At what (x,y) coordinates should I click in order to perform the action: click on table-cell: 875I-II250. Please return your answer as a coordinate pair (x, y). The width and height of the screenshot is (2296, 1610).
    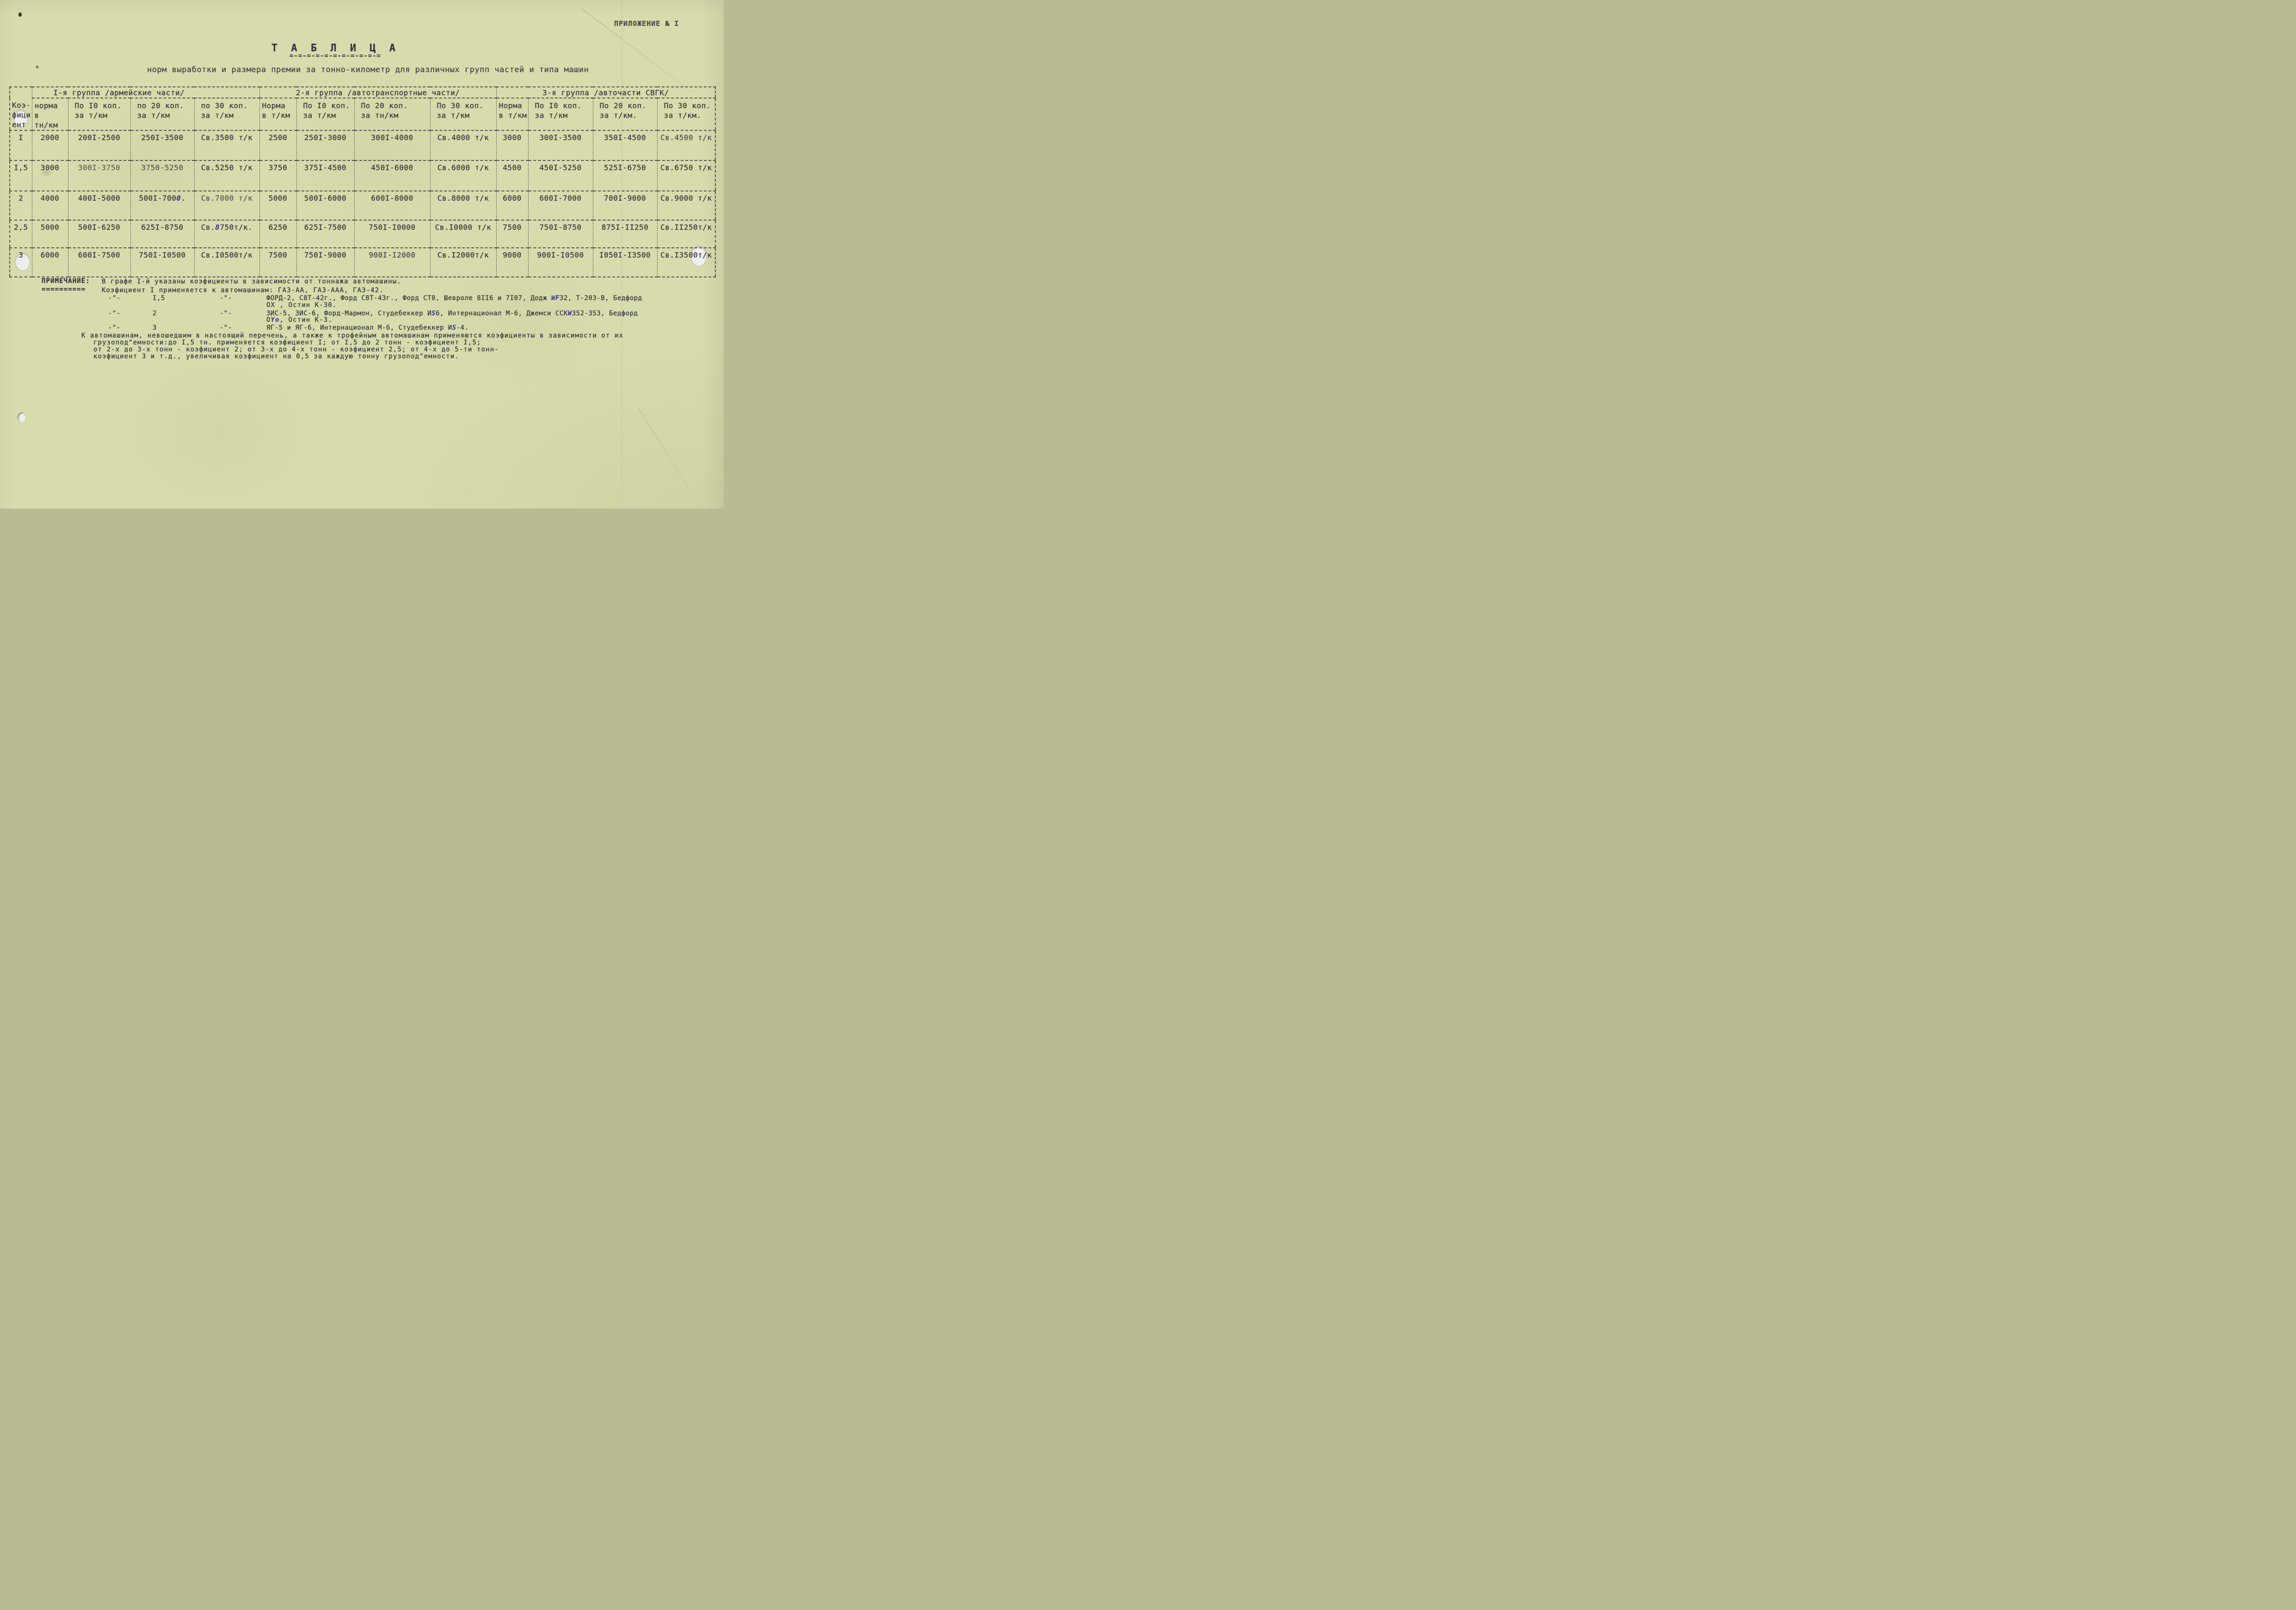
    Looking at the image, I should click on (626, 234).